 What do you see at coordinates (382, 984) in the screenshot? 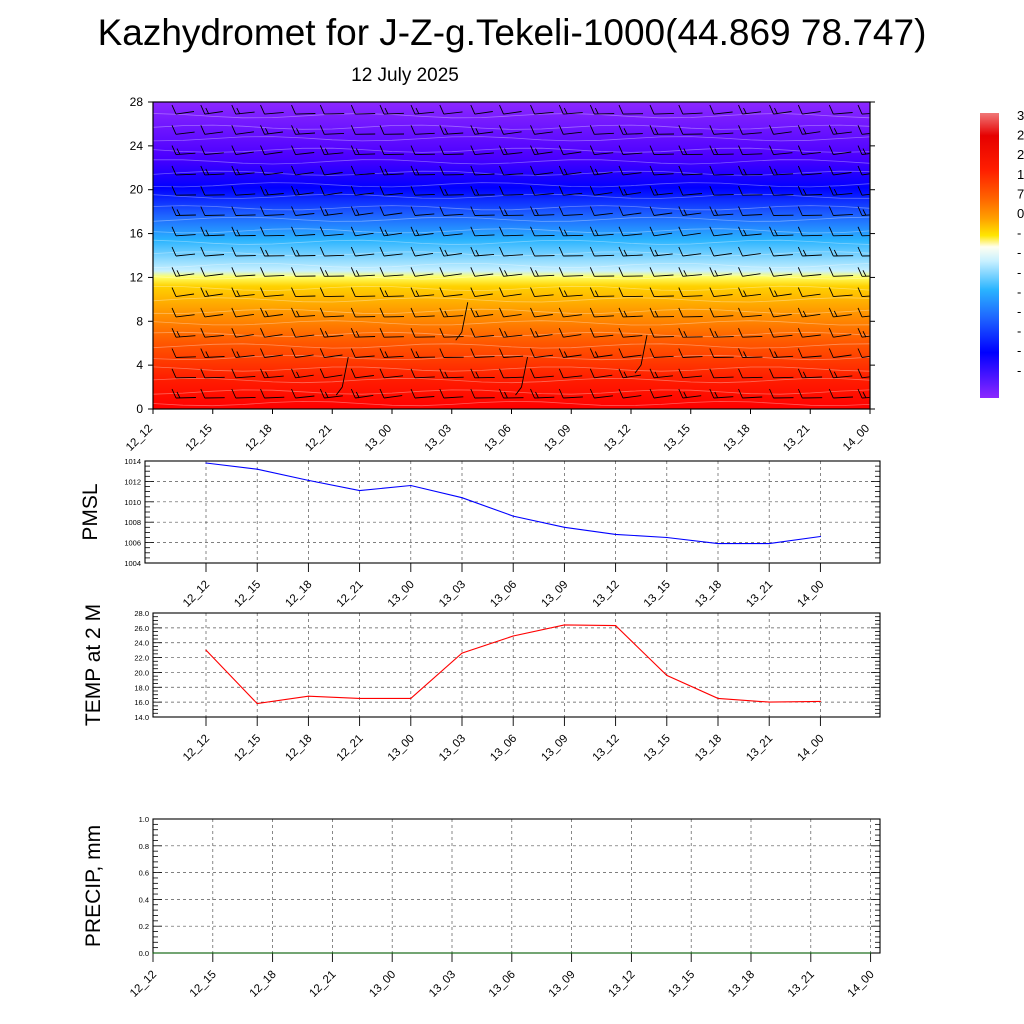
I see `x-tick-label: 13_00` at bounding box center [382, 984].